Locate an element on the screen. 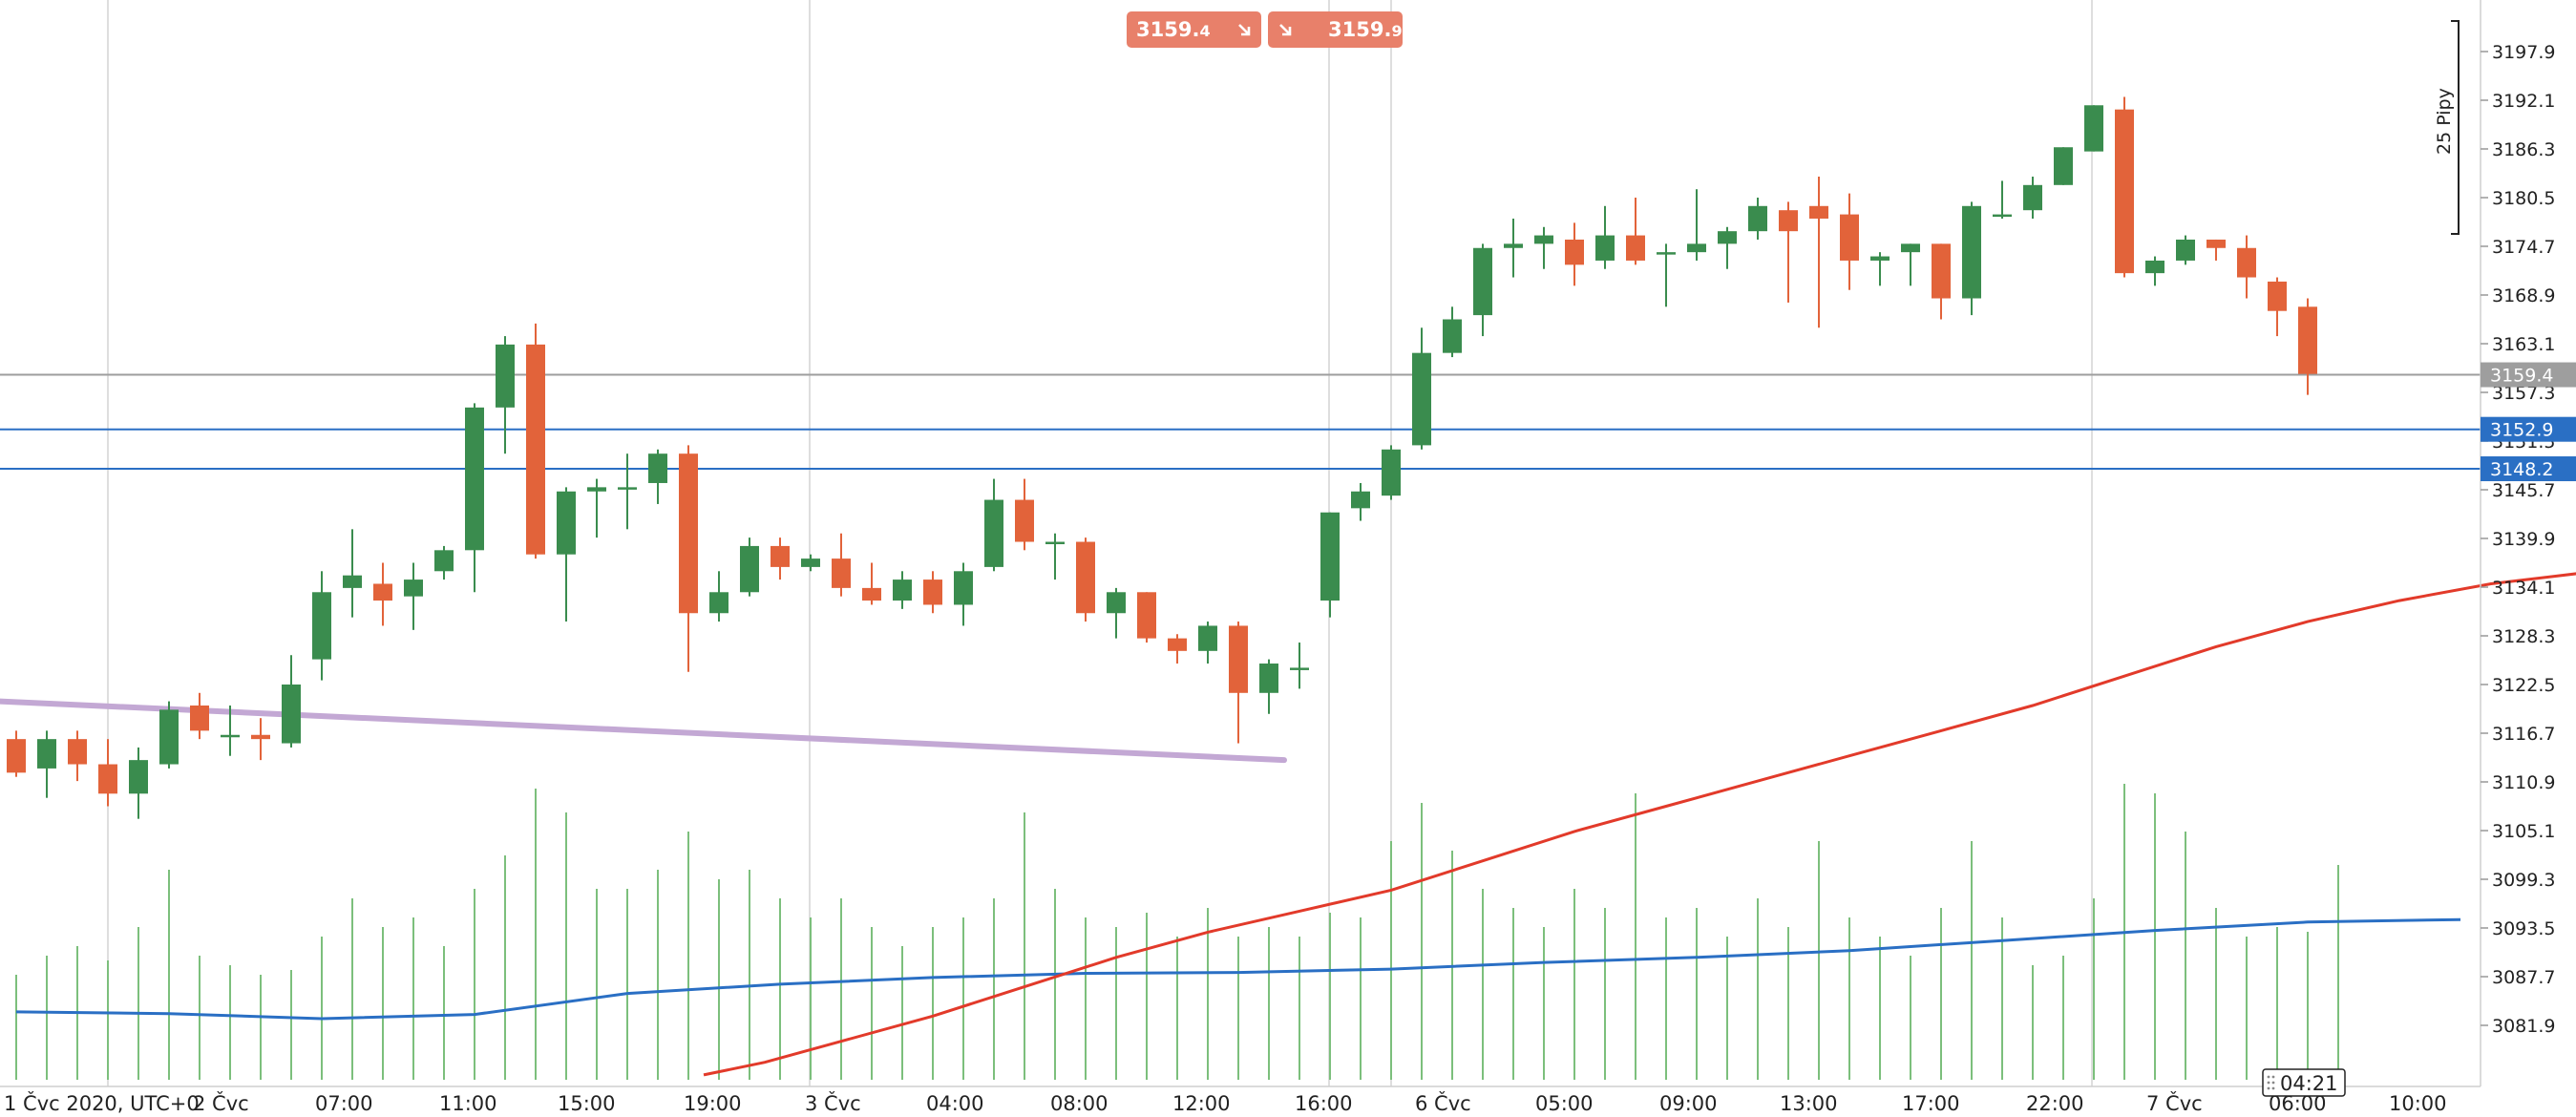 The width and height of the screenshot is (2576, 1117). trendline-layer is located at coordinates (643, 731).